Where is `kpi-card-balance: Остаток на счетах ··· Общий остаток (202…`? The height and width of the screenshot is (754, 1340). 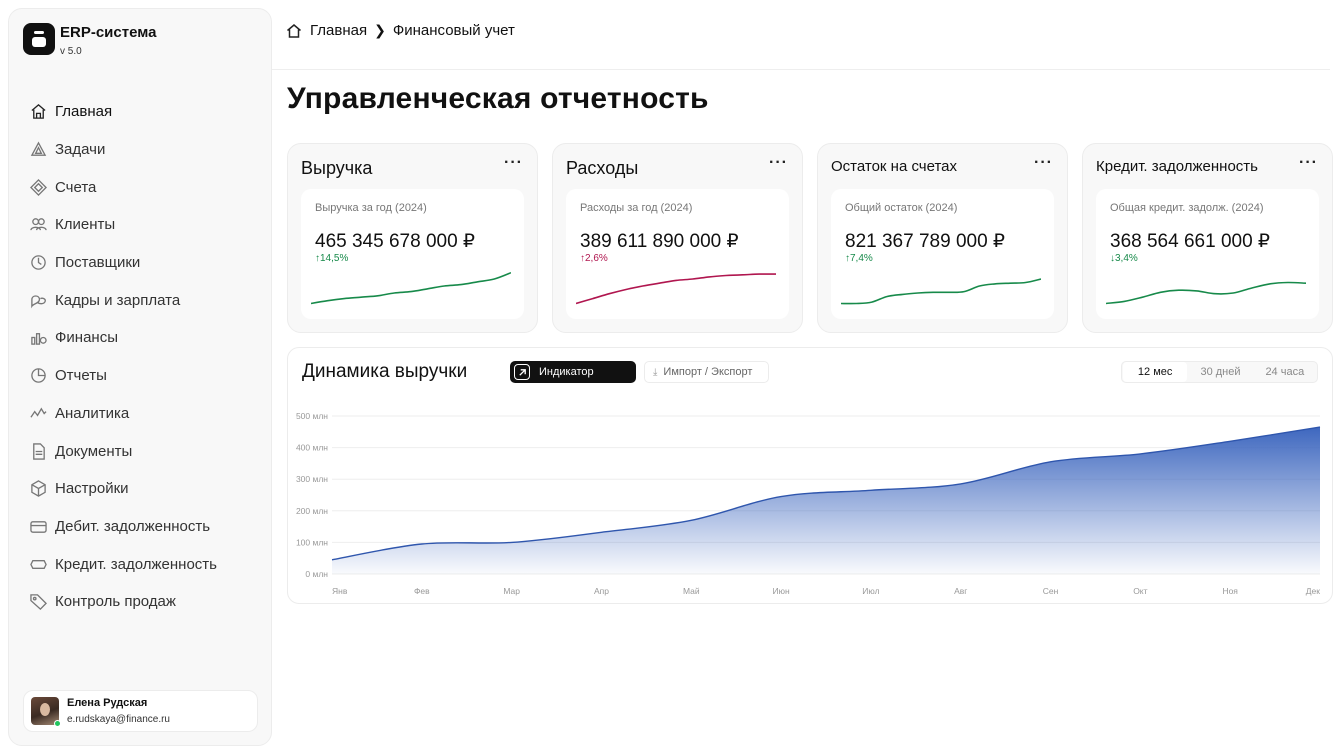
kpi-card-balance: Остаток на счетах ··· Общий остаток (202… is located at coordinates (942, 238).